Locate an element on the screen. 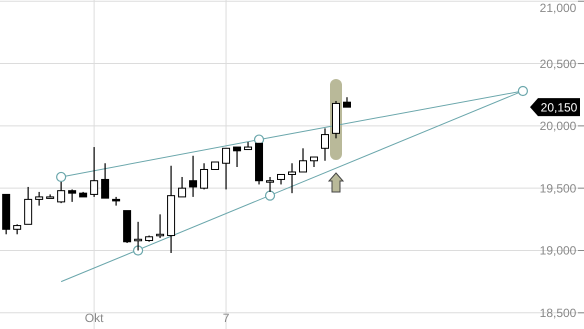 The width and height of the screenshot is (584, 329). x-tick-label: Okt is located at coordinates (94, 318).